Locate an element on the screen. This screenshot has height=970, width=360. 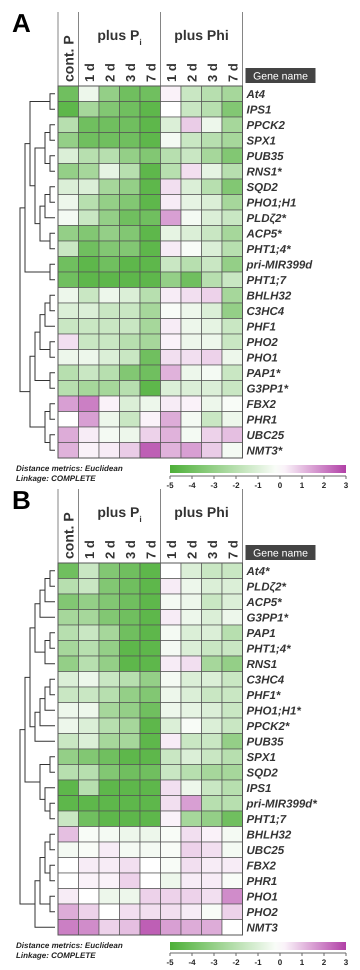
chart-title: A is located at coordinates (21, 23).